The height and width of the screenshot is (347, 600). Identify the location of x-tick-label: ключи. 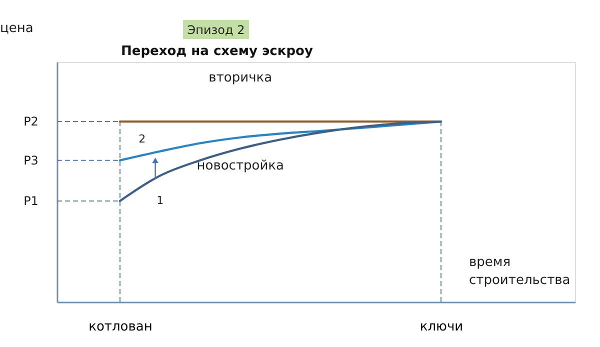
(442, 327).